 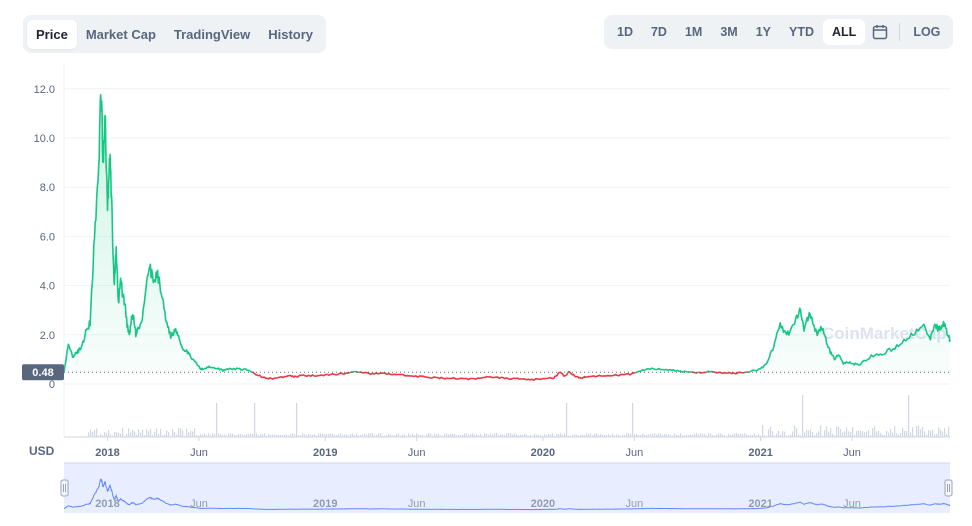 What do you see at coordinates (291, 34) in the screenshot?
I see `tab-history: History` at bounding box center [291, 34].